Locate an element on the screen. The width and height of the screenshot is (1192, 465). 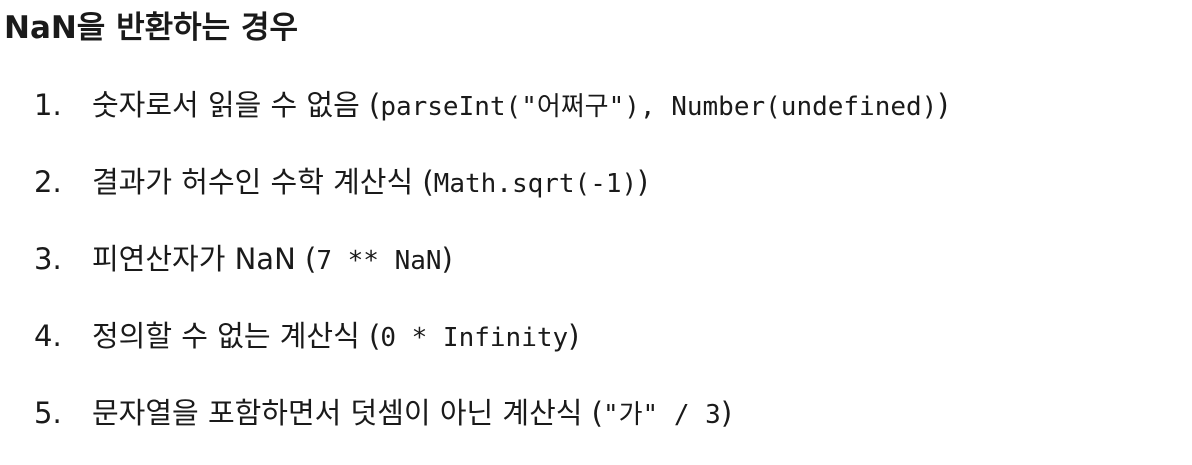
list-item-text: 정의할 수 없는 계산식 (0 * Infinity) is located at coordinates (335, 337).